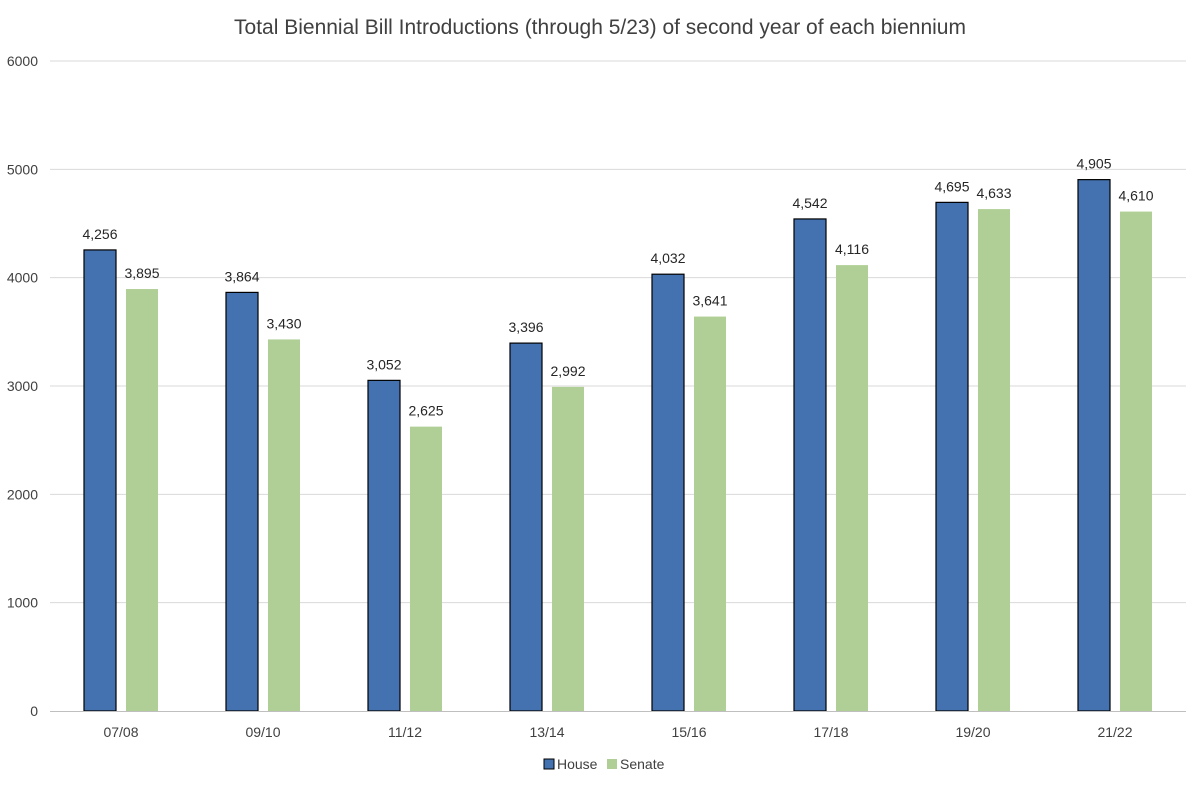 The width and height of the screenshot is (1200, 786). I want to click on senate-data-label: 2,992, so click(567, 371).